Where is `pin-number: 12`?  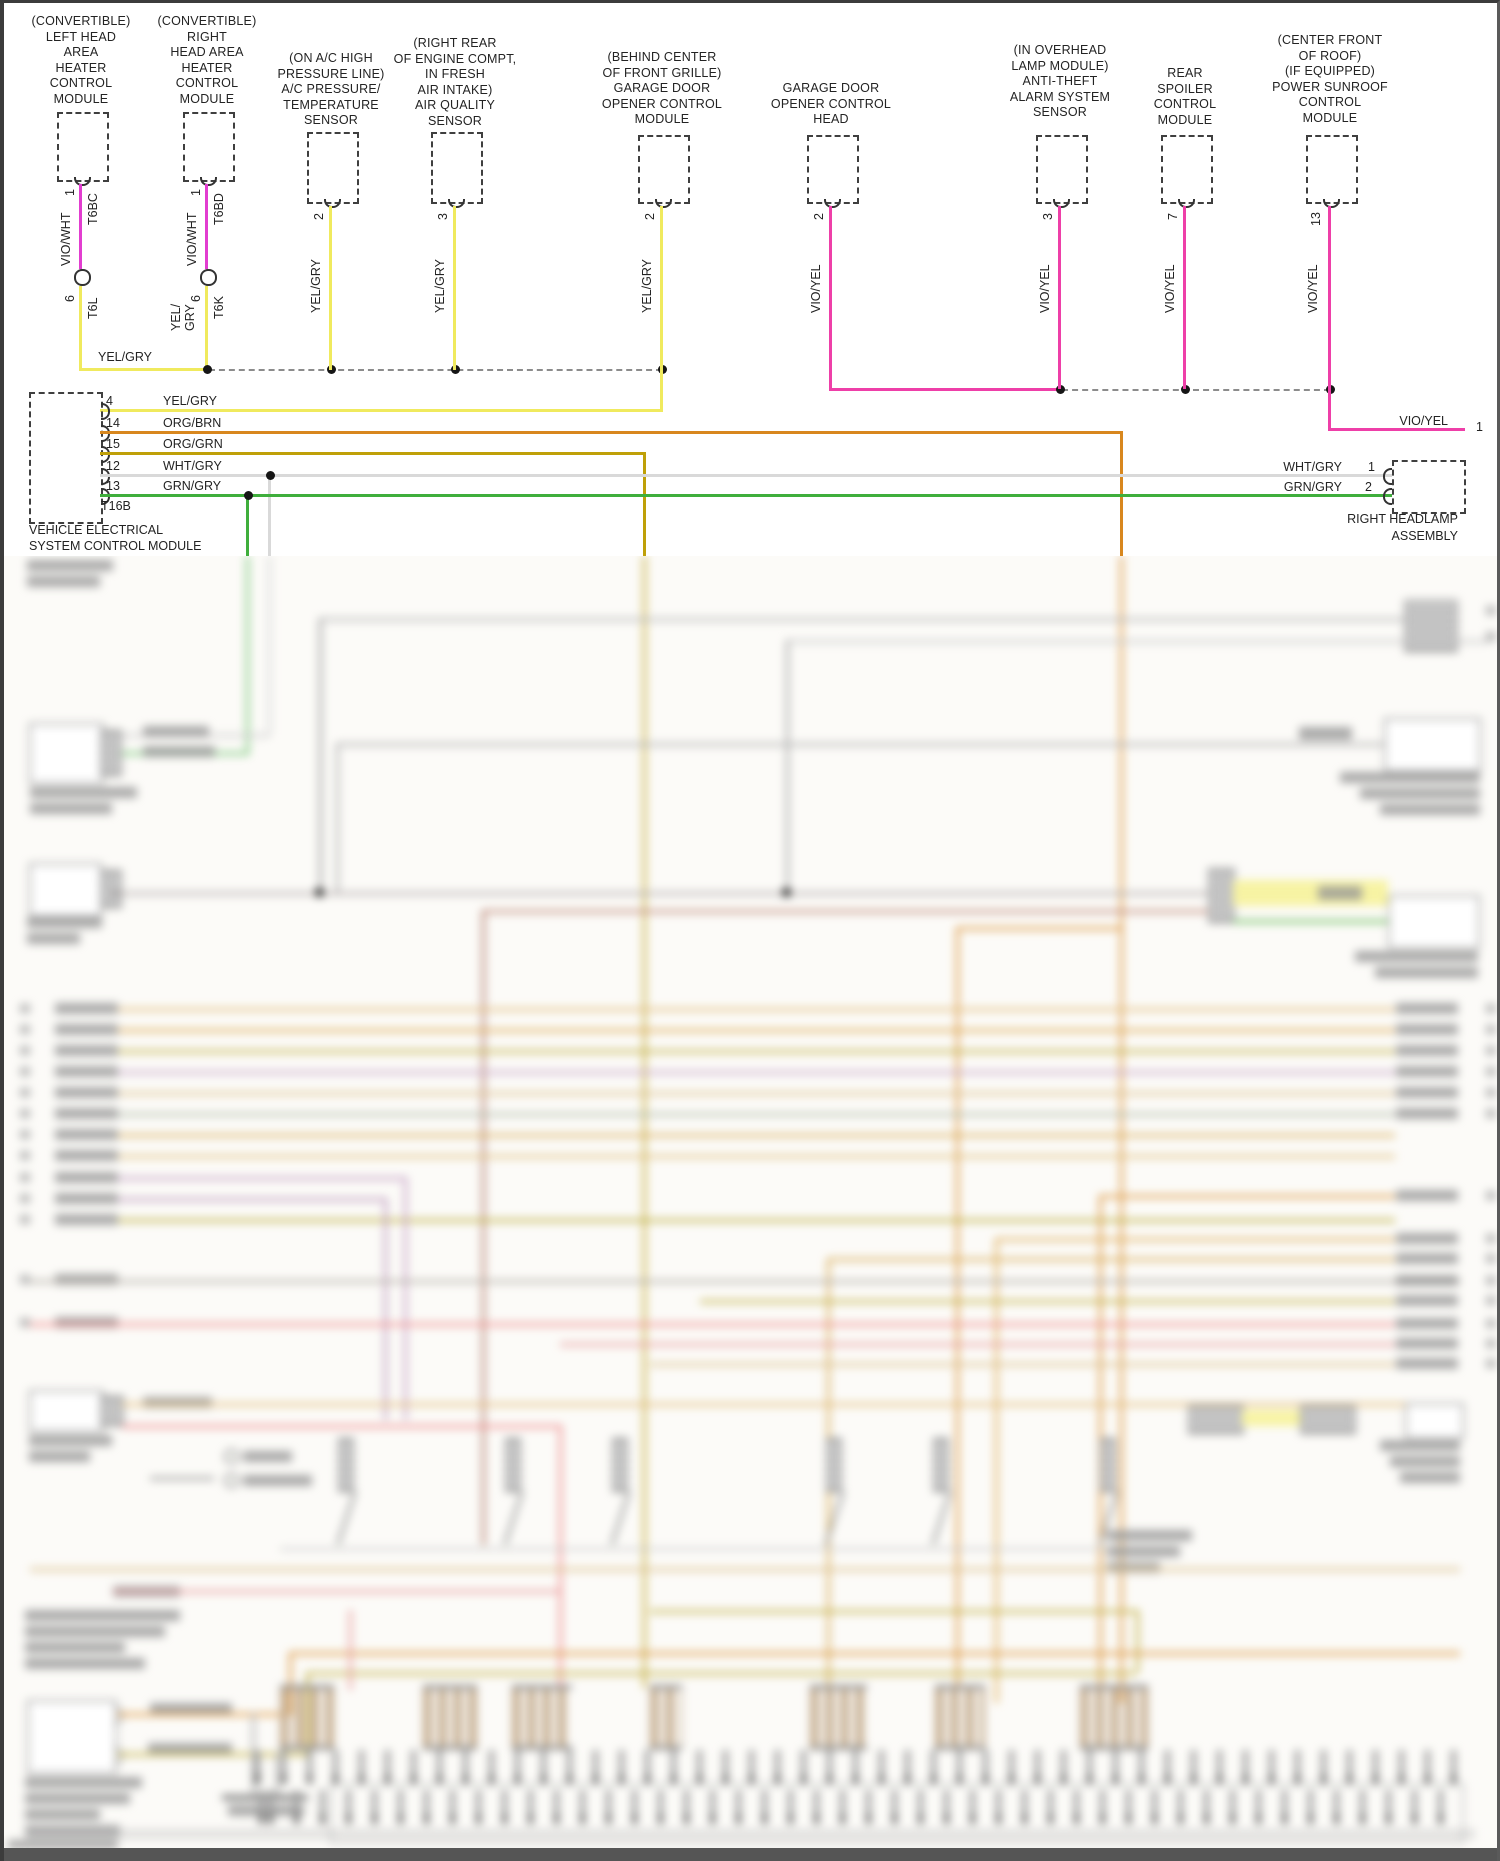 pin-number: 12 is located at coordinates (113, 466).